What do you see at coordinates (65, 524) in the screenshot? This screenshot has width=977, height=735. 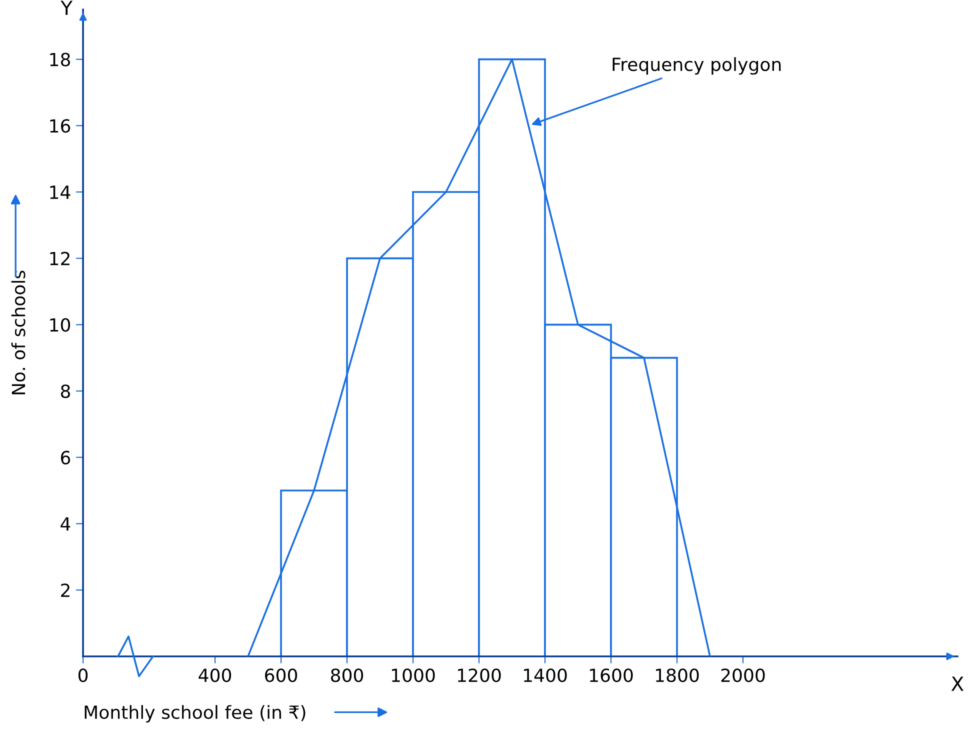 I see `y-tick-label: 4` at bounding box center [65, 524].